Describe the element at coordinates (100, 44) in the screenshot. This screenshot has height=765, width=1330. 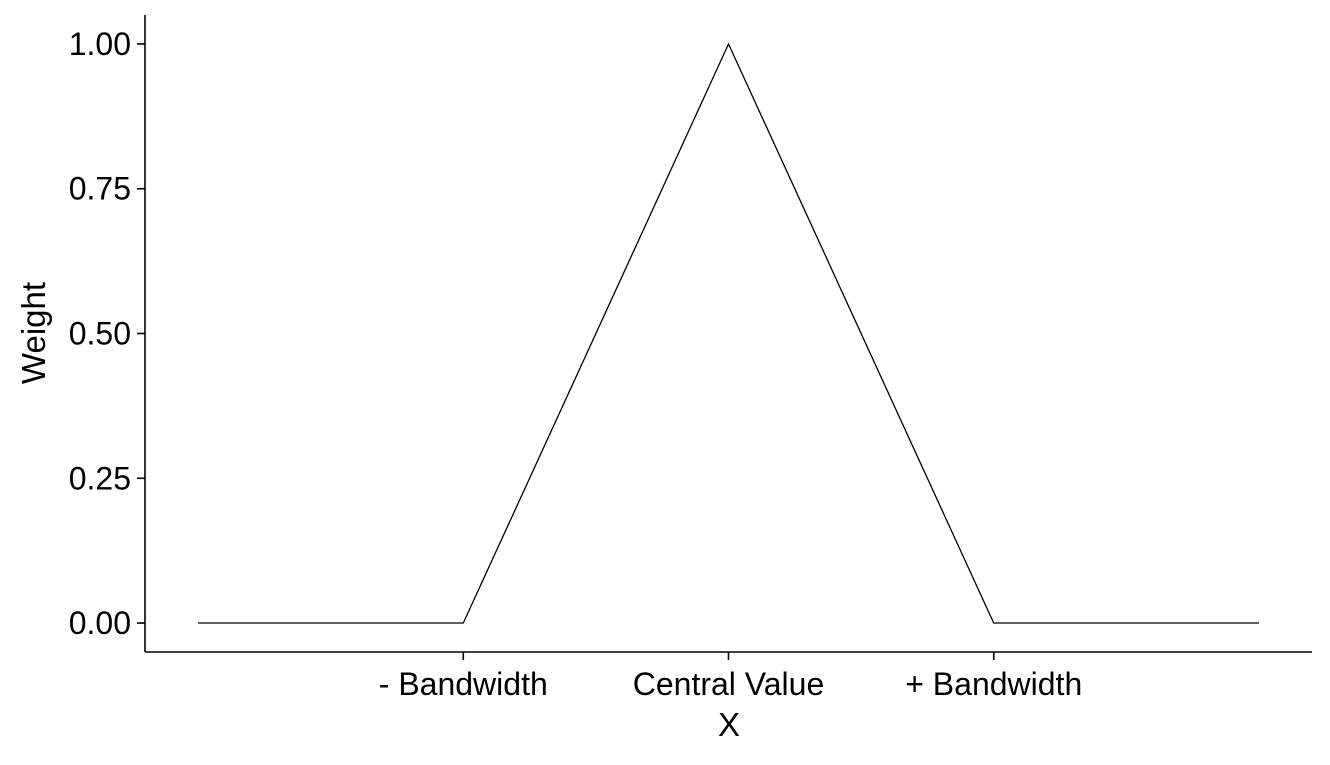
I see `y-tick-label: 1.00` at that location.